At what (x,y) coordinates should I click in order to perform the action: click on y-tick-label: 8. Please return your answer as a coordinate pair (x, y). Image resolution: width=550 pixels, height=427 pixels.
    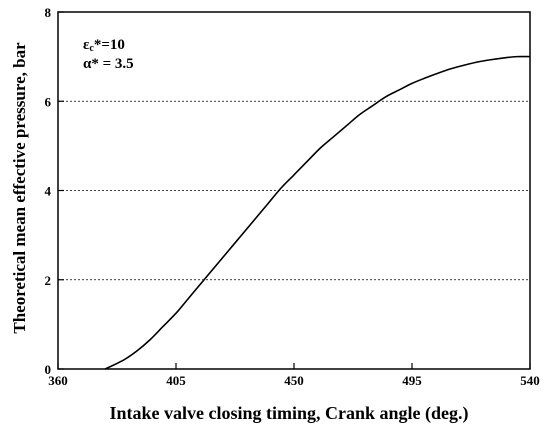
    Looking at the image, I should click on (48, 12).